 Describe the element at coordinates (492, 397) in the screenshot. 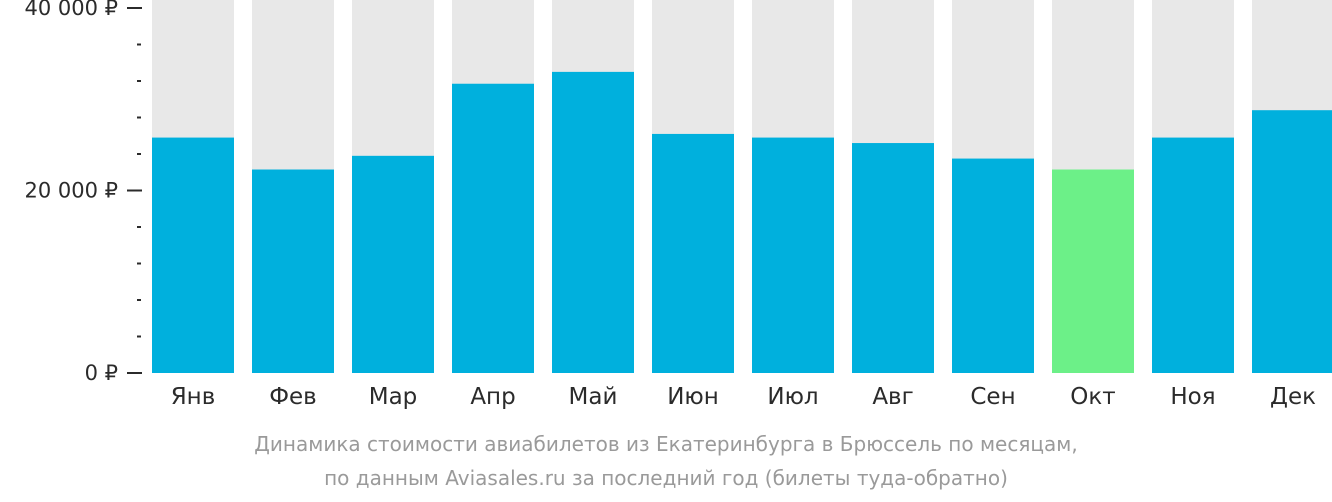

I see `x-tick-label-3: Апр` at that location.